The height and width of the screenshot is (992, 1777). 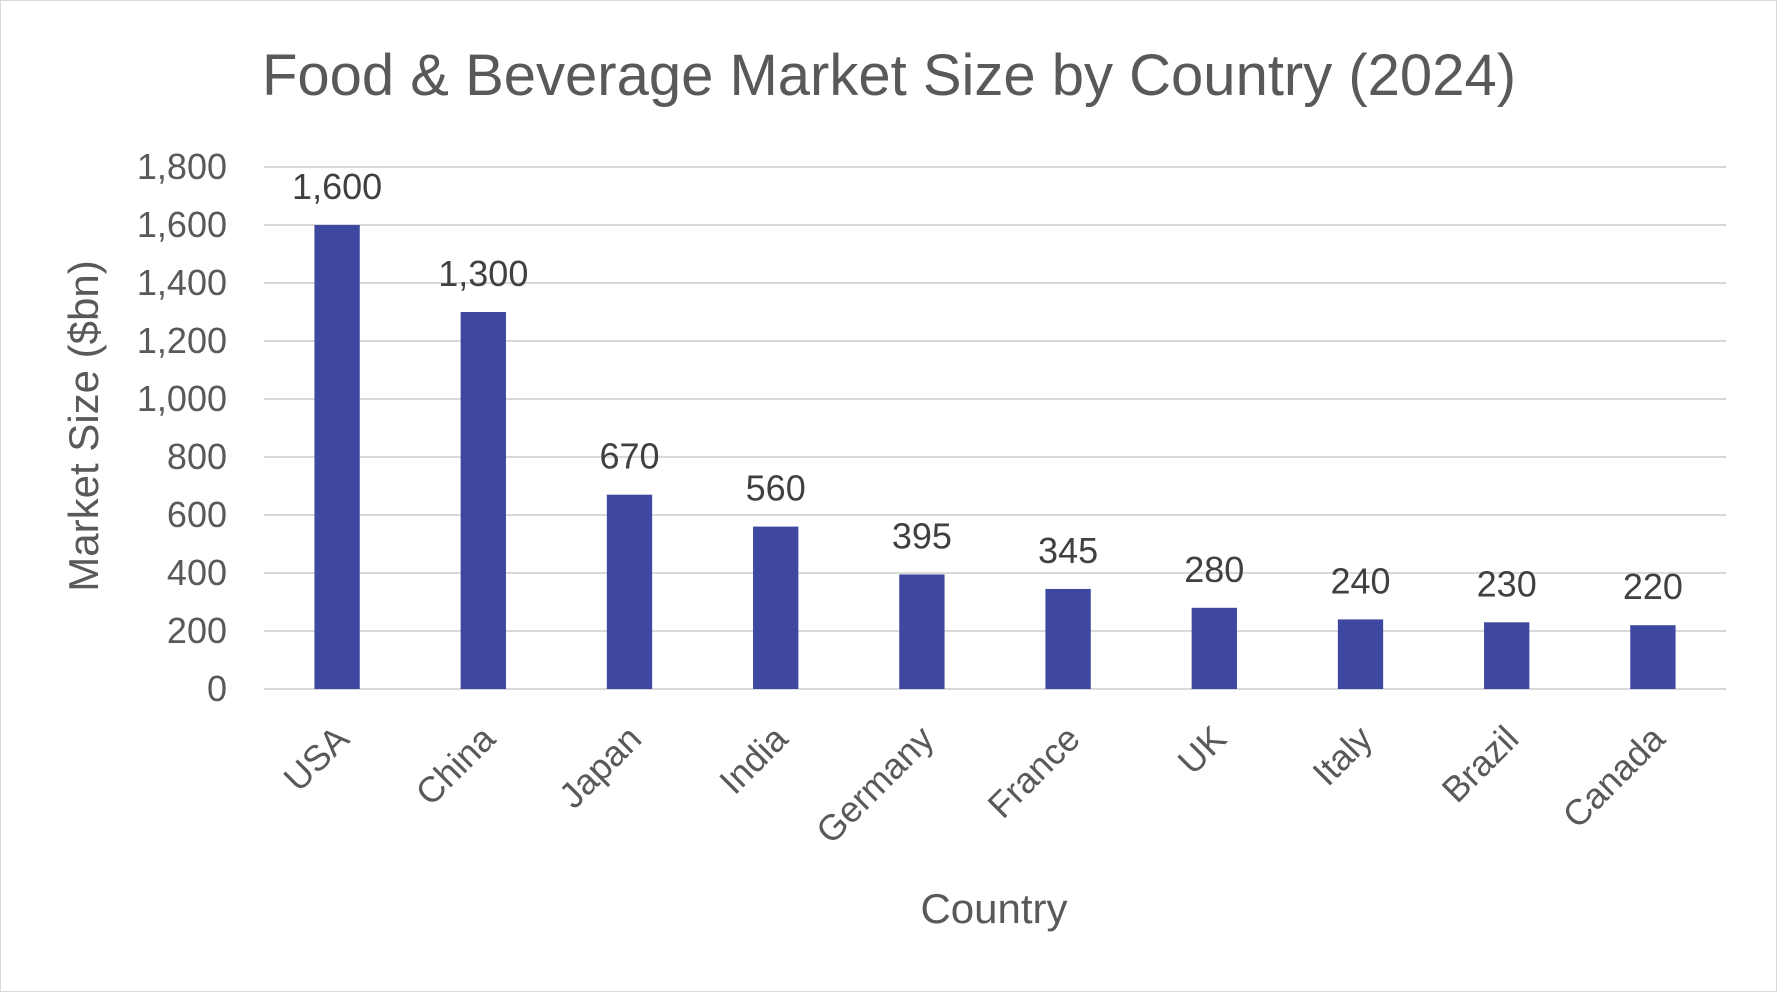 I want to click on data-label-france: 345, so click(x=1068, y=550).